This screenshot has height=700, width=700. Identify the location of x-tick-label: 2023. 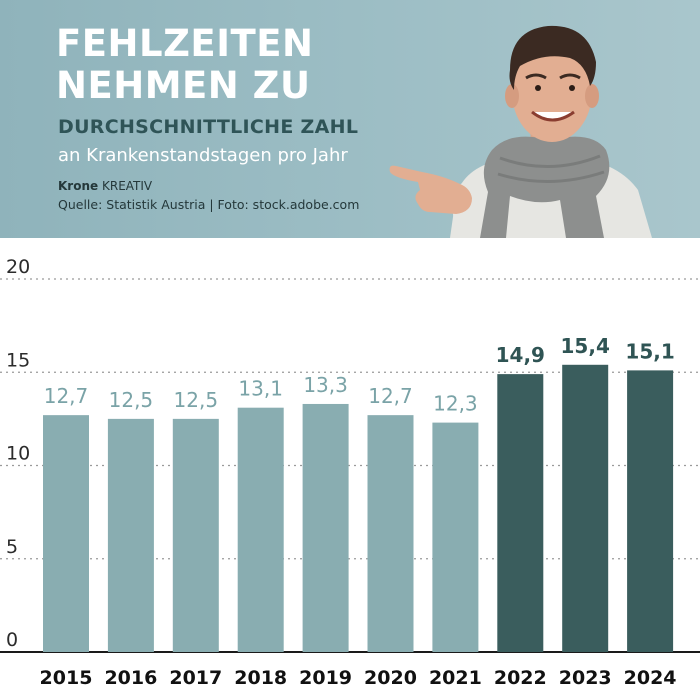
(585, 678).